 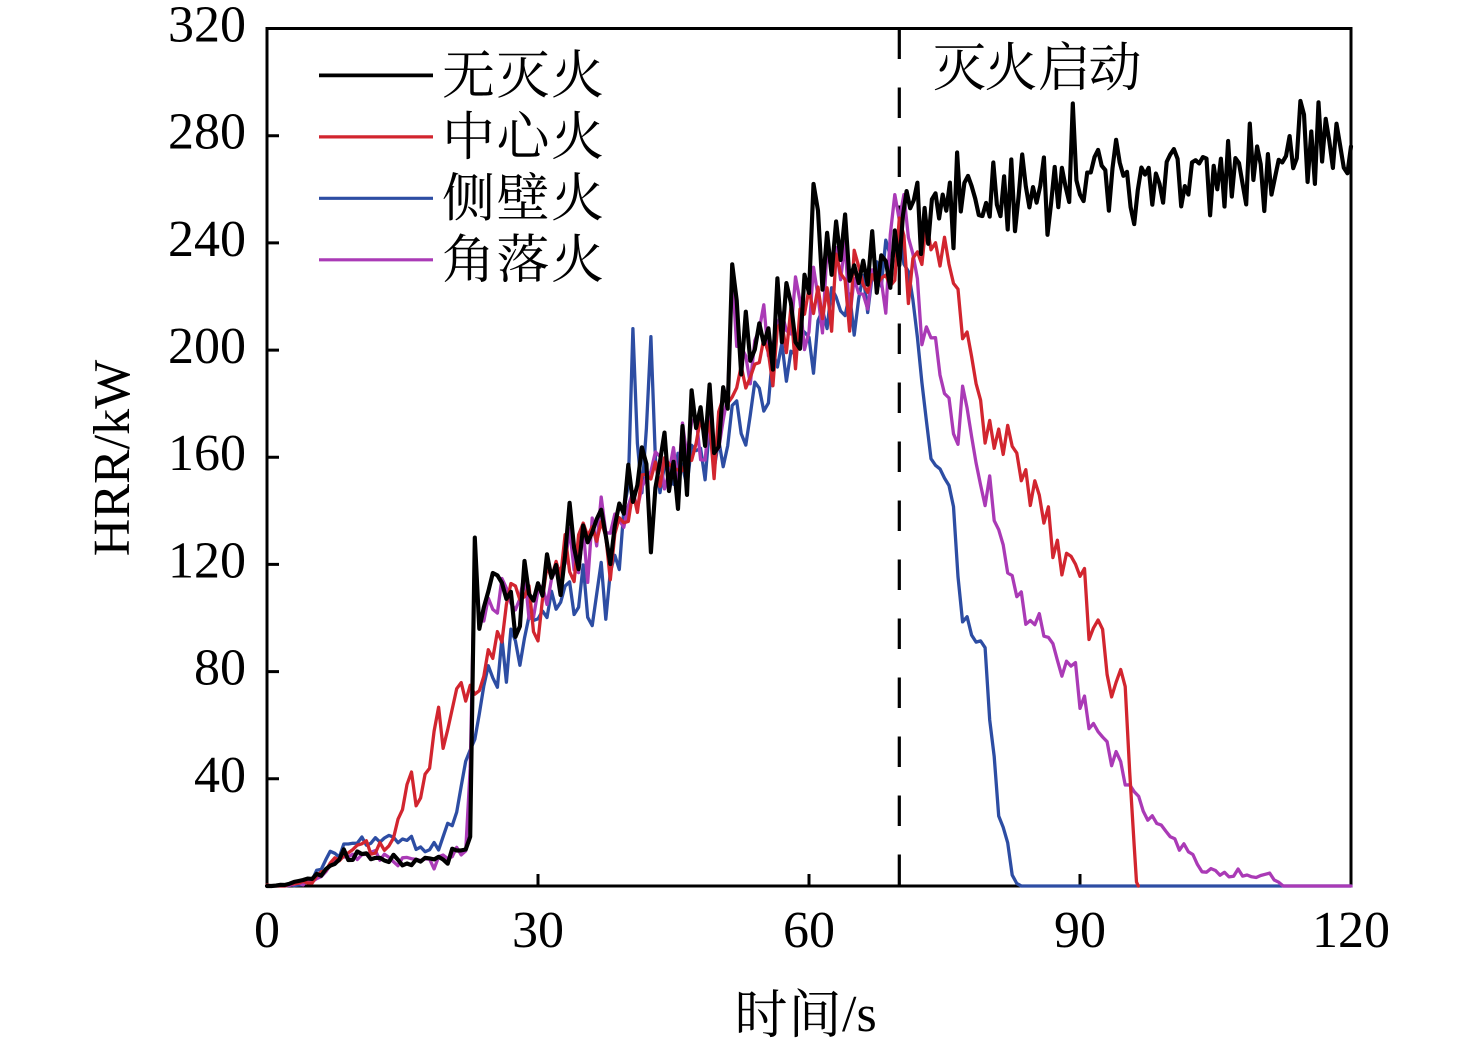 What do you see at coordinates (112, 458) in the screenshot?
I see `svg-text: HRR/kW` at bounding box center [112, 458].